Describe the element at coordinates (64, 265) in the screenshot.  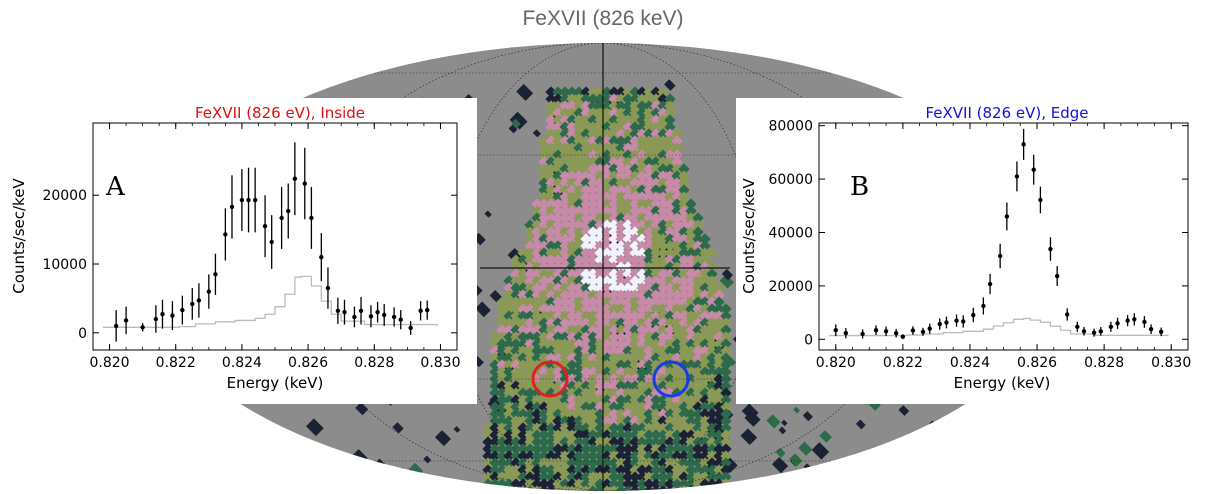
I see `y-tick-label: 10000` at that location.